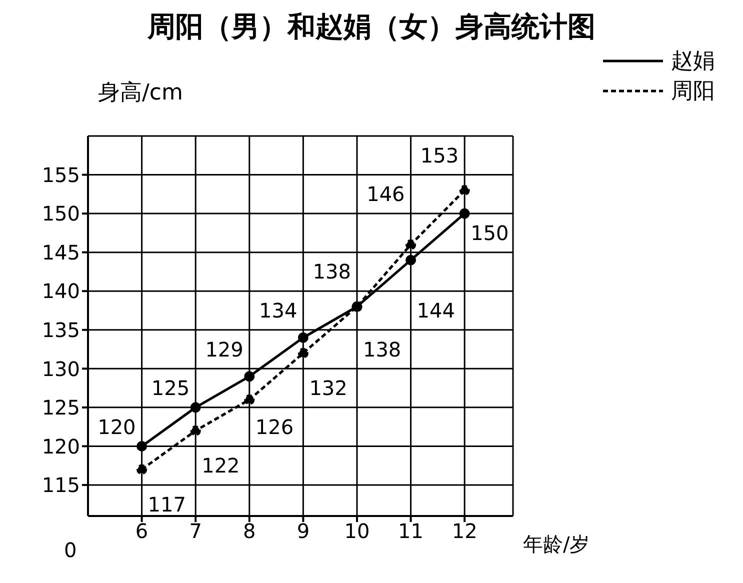 This screenshot has height=583, width=743. Describe the element at coordinates (140, 93) in the screenshot. I see `y-axis-title: 身高/cm` at that location.